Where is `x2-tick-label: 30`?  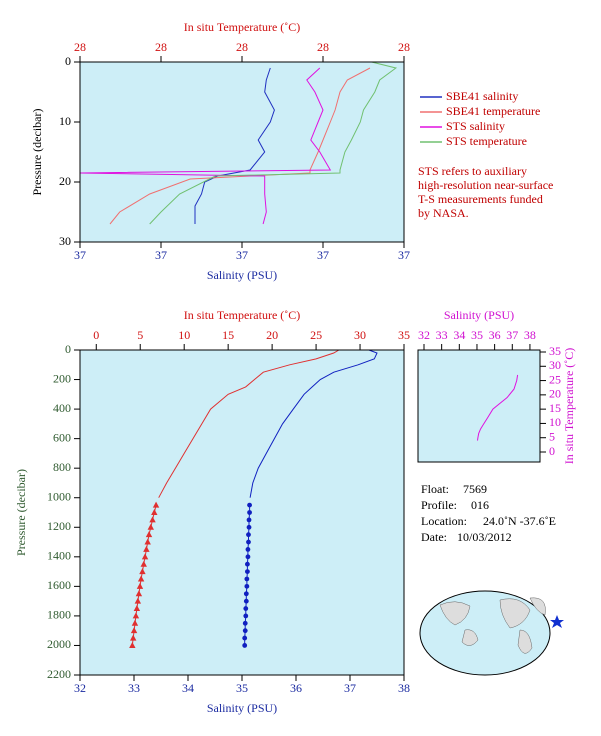 x2-tick-label: 30 is located at coordinates (360, 335).